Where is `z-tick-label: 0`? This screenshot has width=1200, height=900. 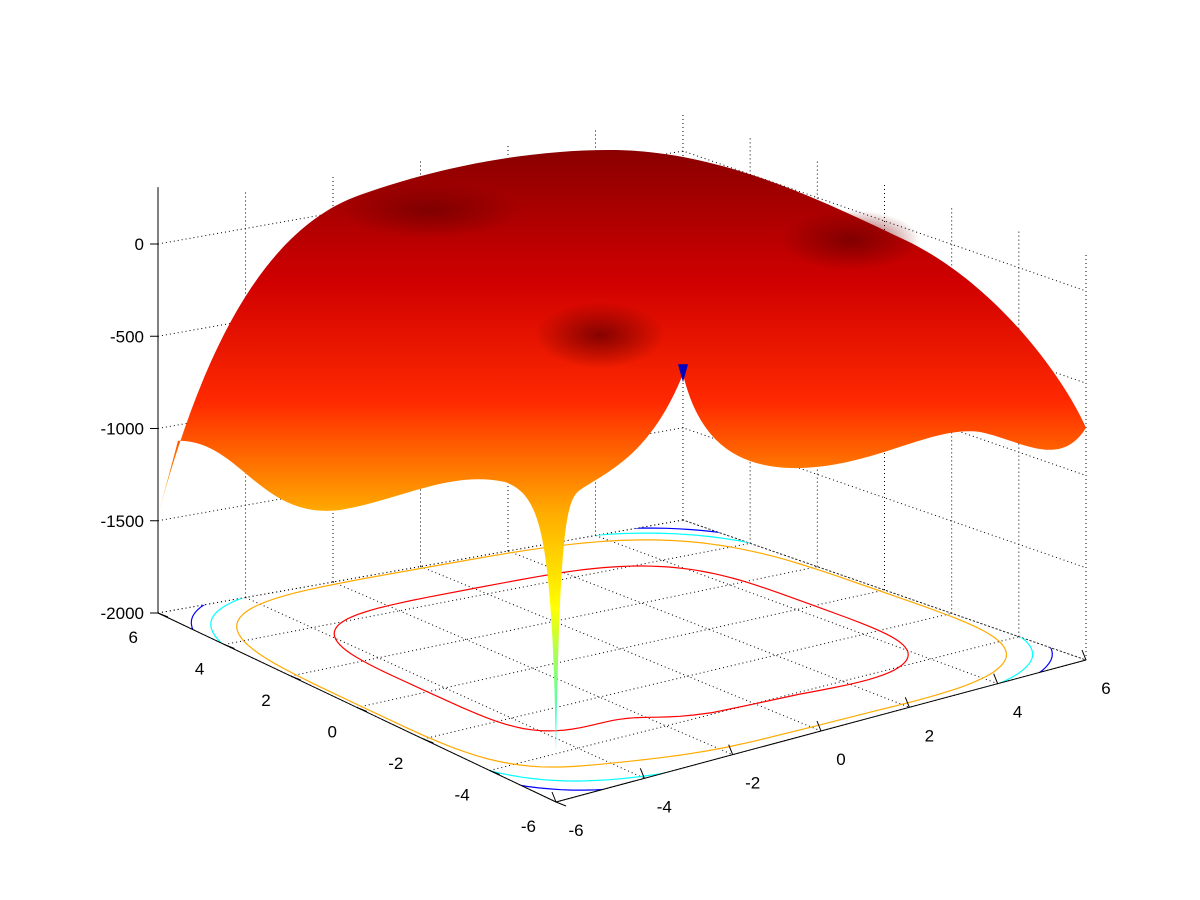
z-tick-label: 0 is located at coordinates (139, 244).